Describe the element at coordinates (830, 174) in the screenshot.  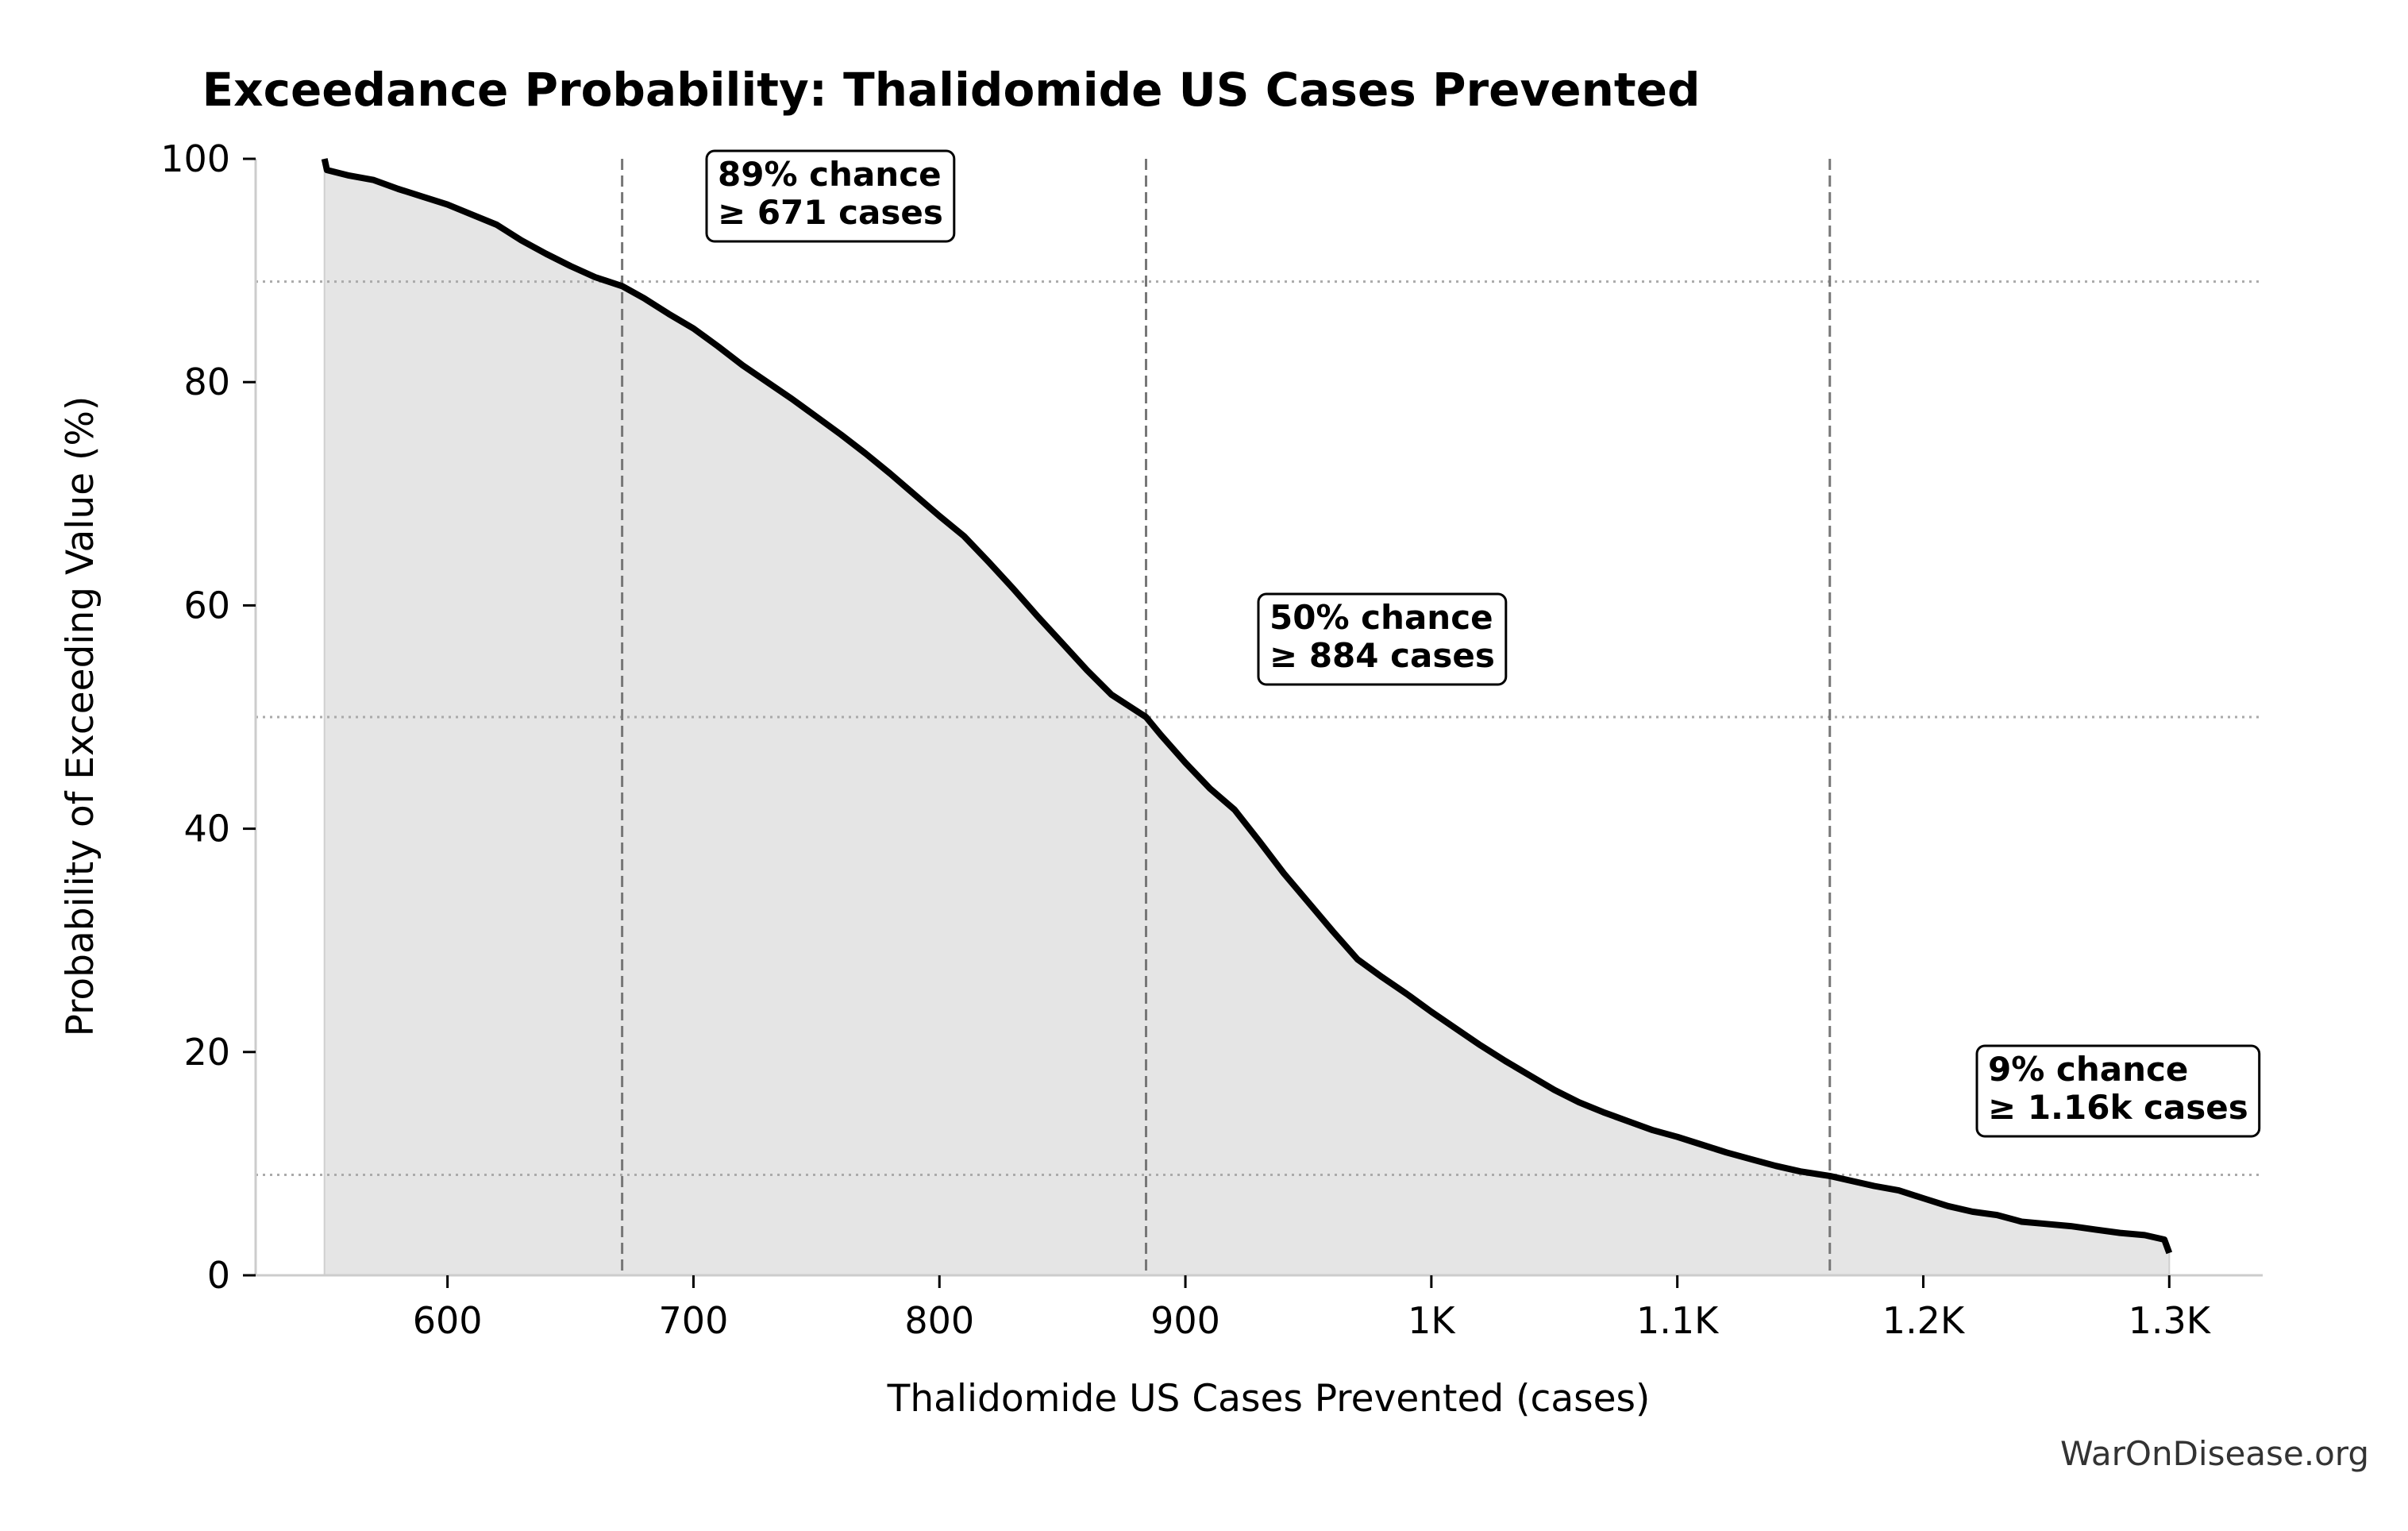
I see `annotation-line-1: 89% chance` at that location.